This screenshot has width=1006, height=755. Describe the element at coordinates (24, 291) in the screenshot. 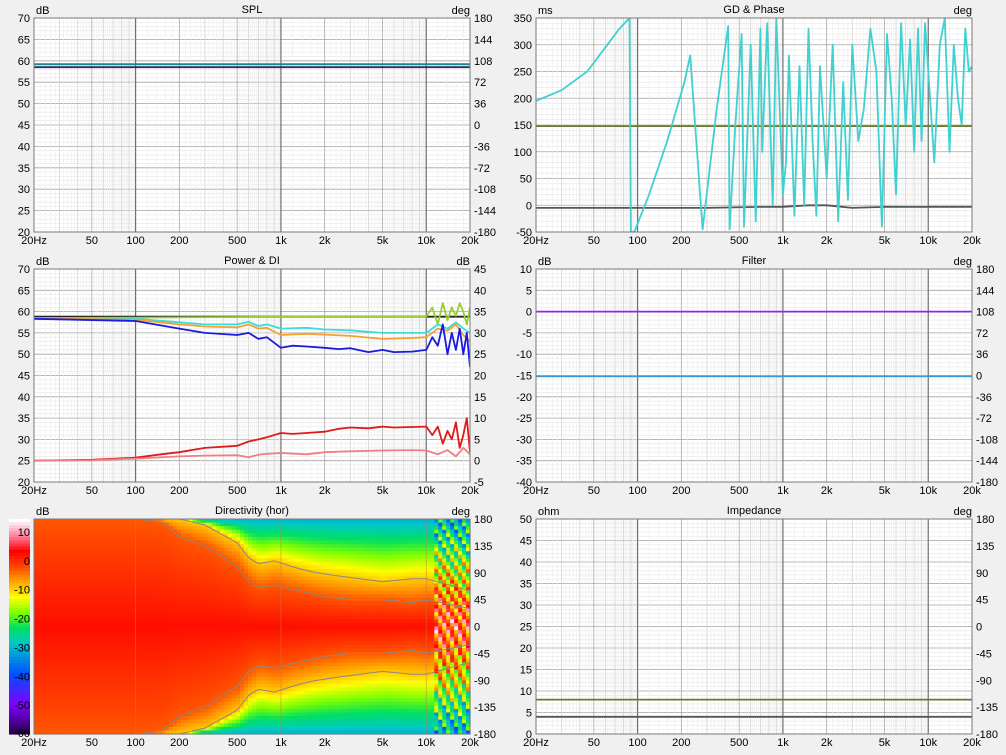

I see `y-tick-label: 65` at that location.